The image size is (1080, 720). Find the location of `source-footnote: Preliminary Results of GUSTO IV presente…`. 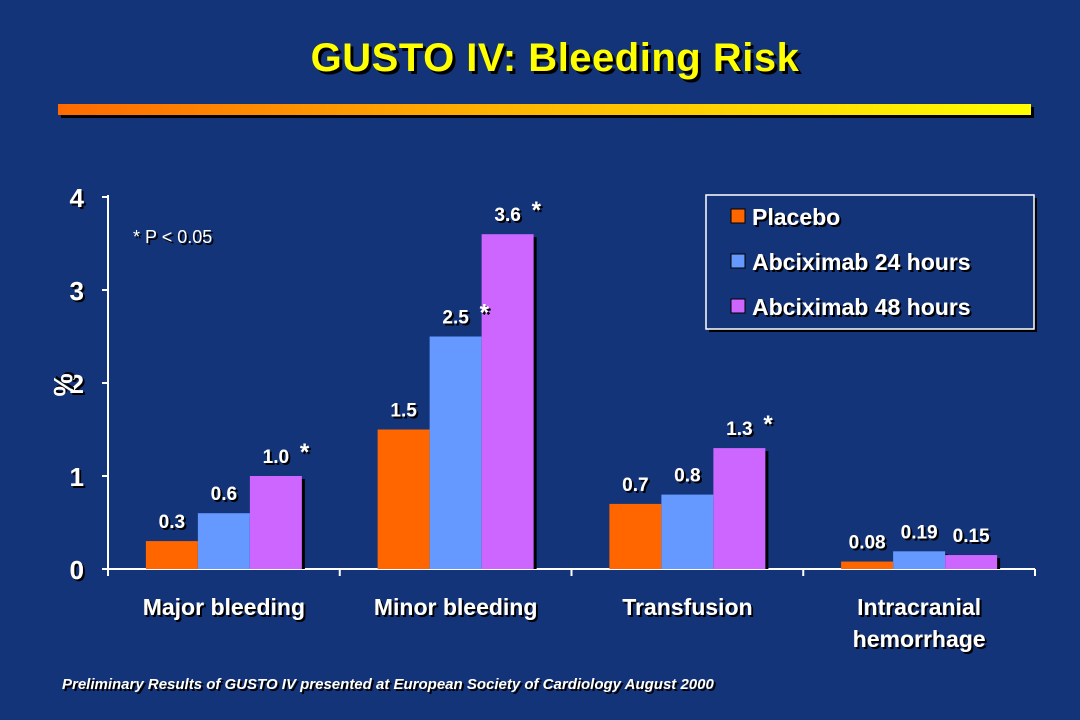

source-footnote: Preliminary Results of GUSTO IV presente… is located at coordinates (388, 684).